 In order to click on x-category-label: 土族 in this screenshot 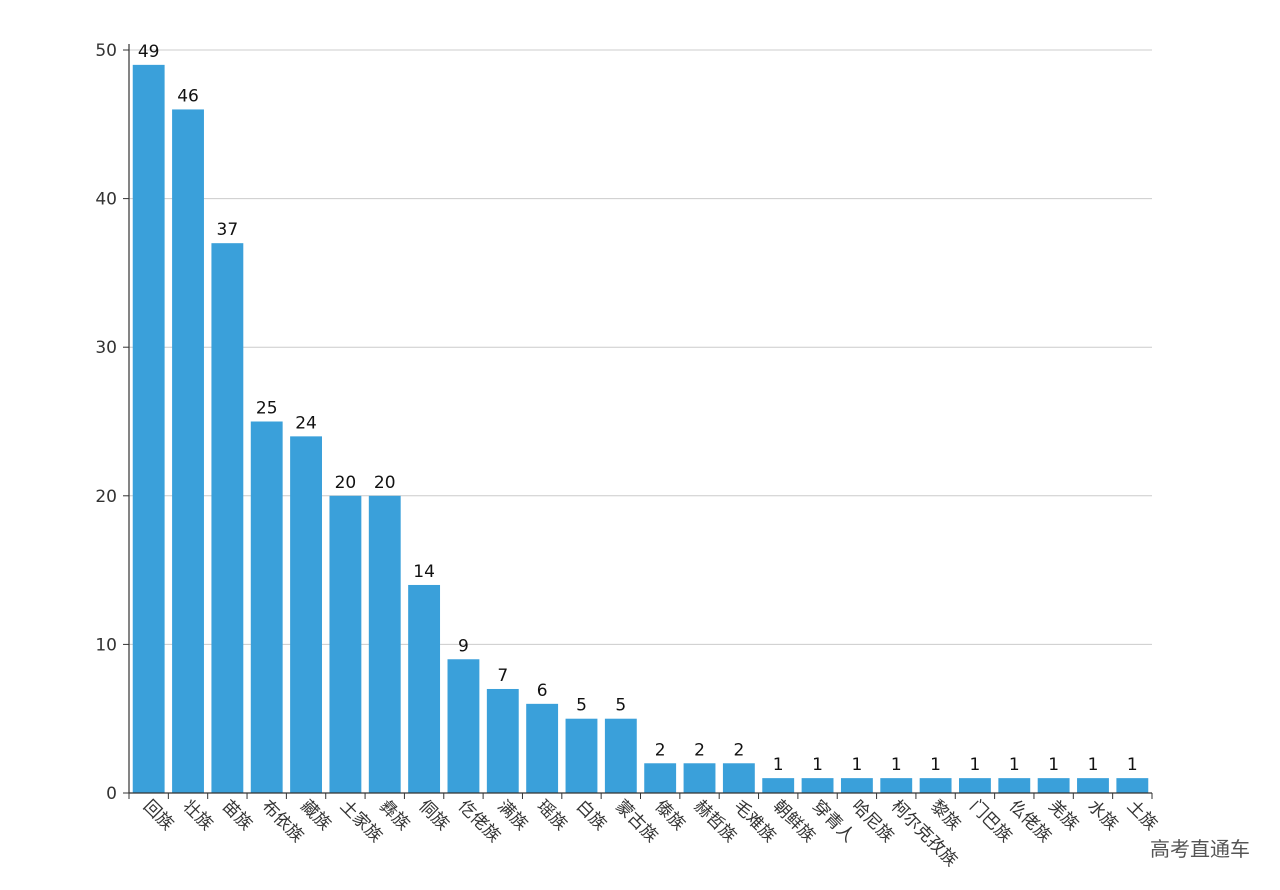, I will do `click(1142, 815)`.